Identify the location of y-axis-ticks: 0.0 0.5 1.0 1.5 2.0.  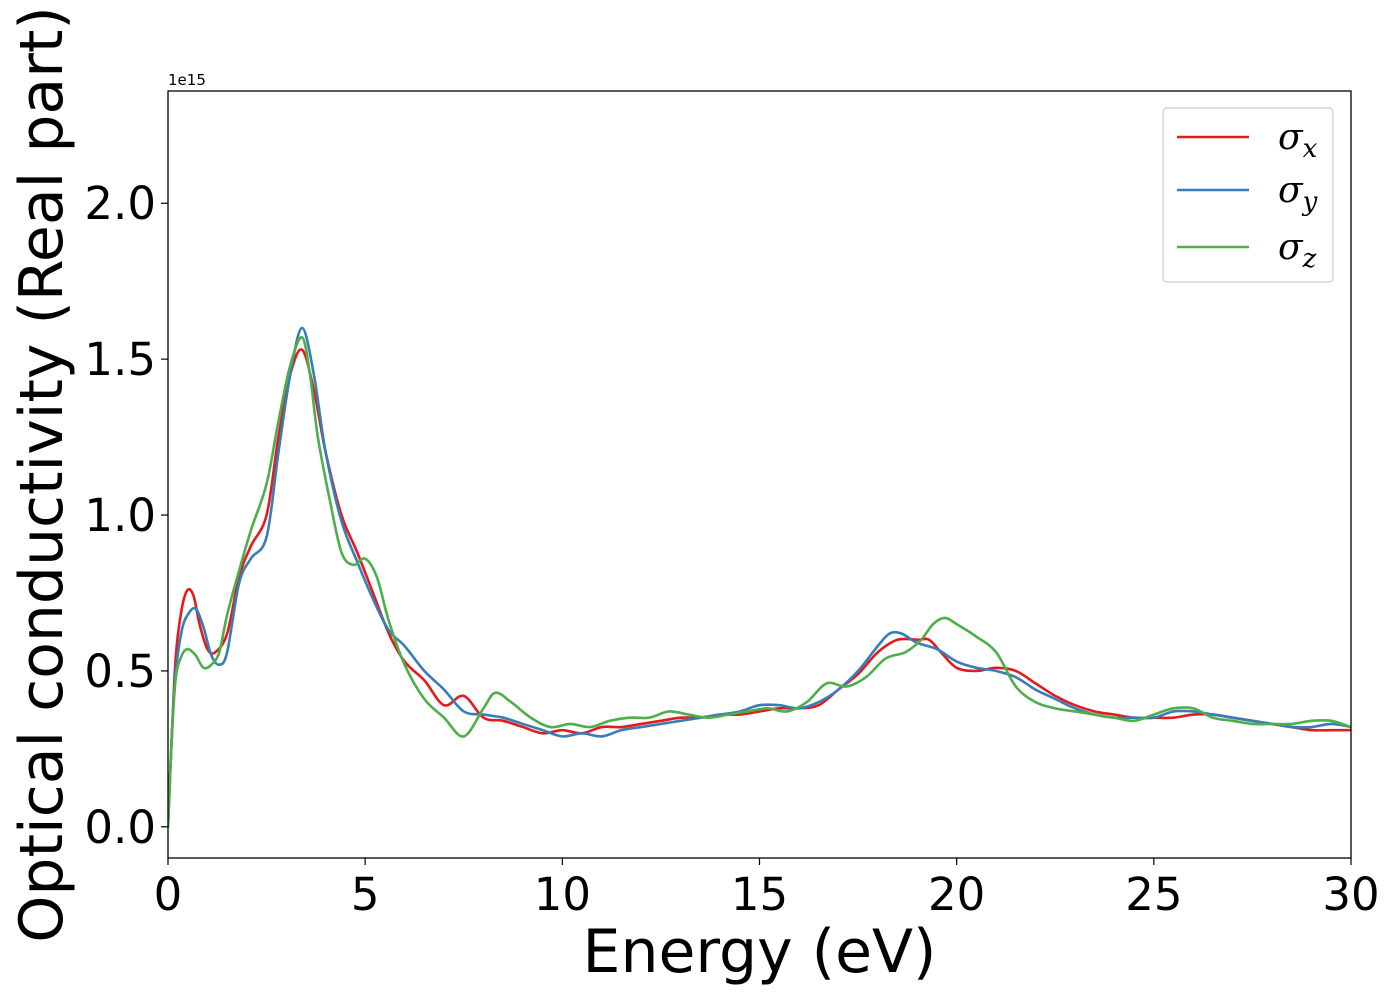
(126, 515).